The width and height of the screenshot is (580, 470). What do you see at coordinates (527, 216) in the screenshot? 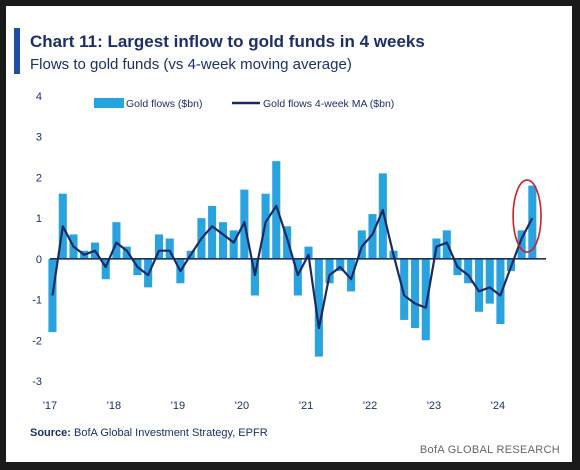
I see `highlight-ellipse` at bounding box center [527, 216].